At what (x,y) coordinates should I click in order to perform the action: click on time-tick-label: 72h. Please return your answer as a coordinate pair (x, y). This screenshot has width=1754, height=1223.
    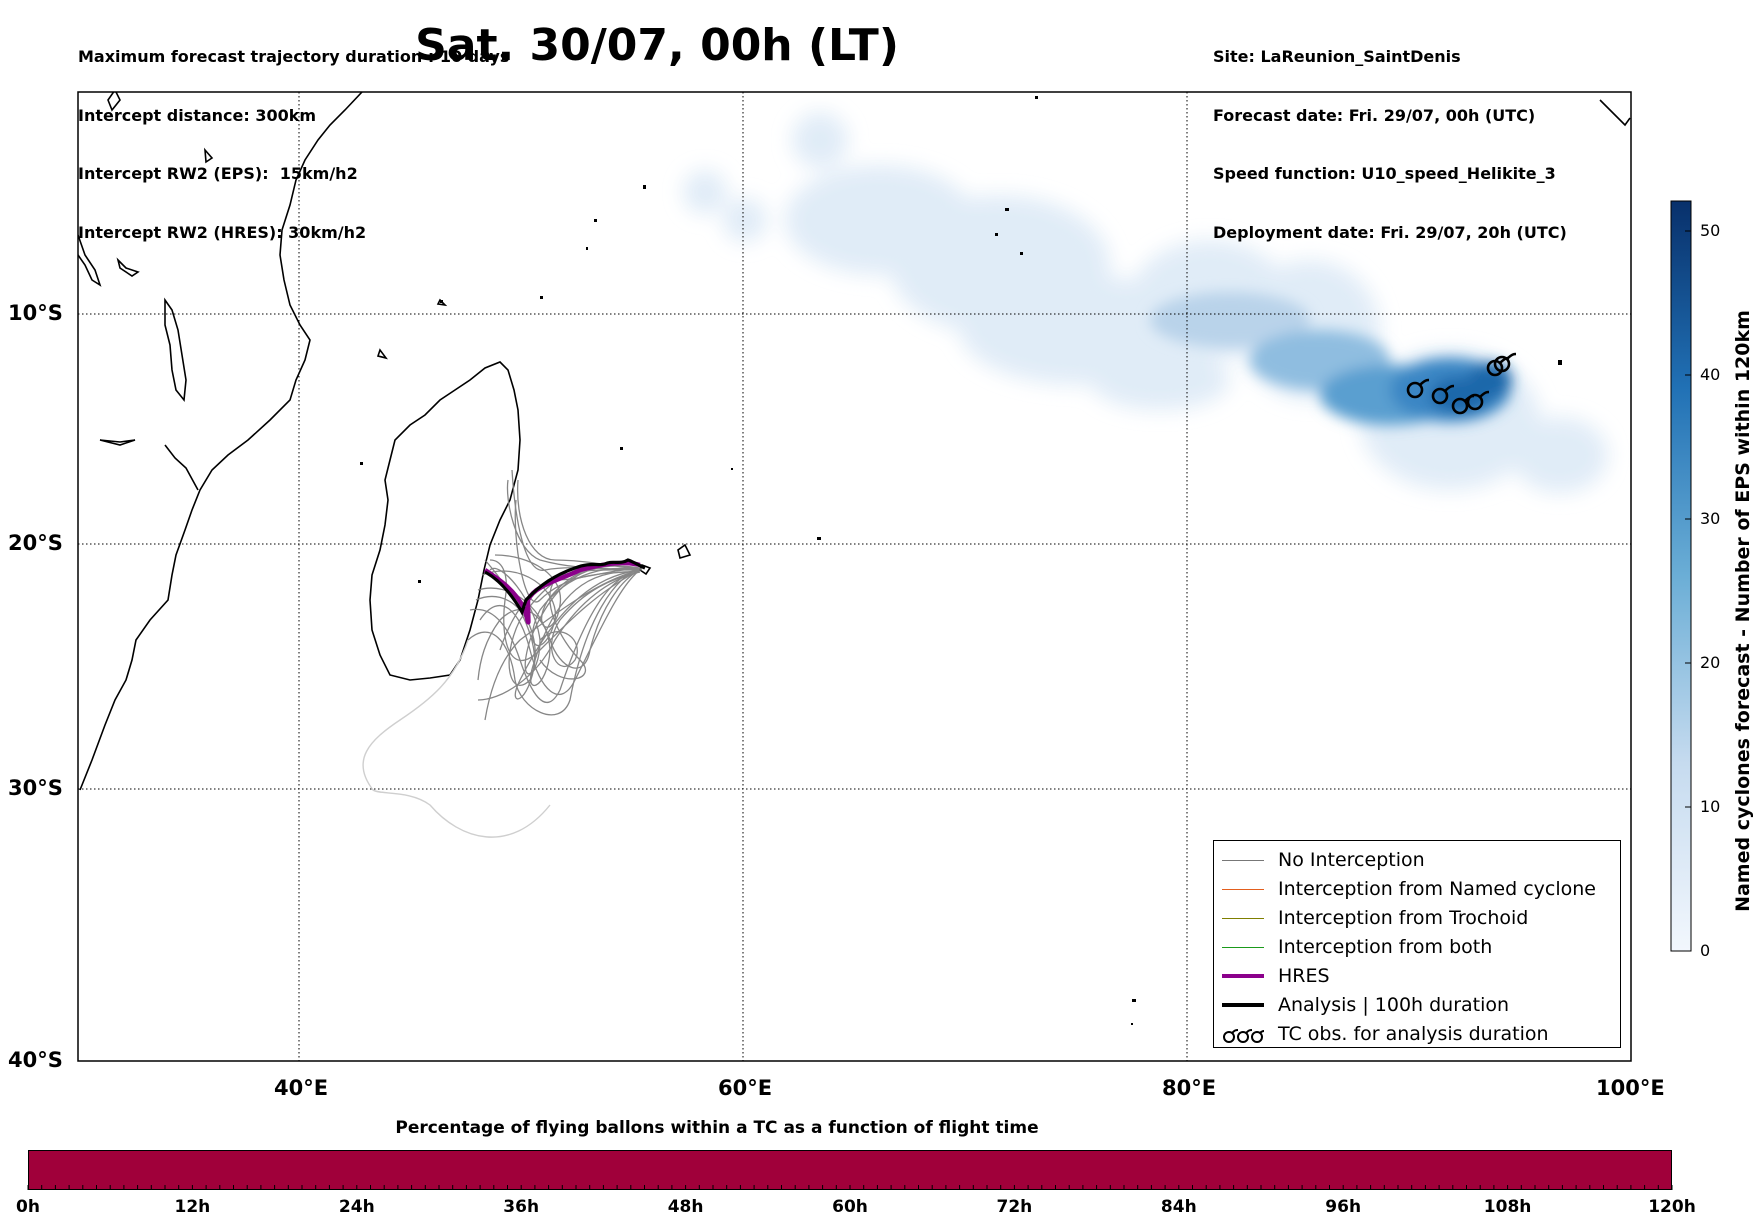
    Looking at the image, I should click on (1014, 1207).